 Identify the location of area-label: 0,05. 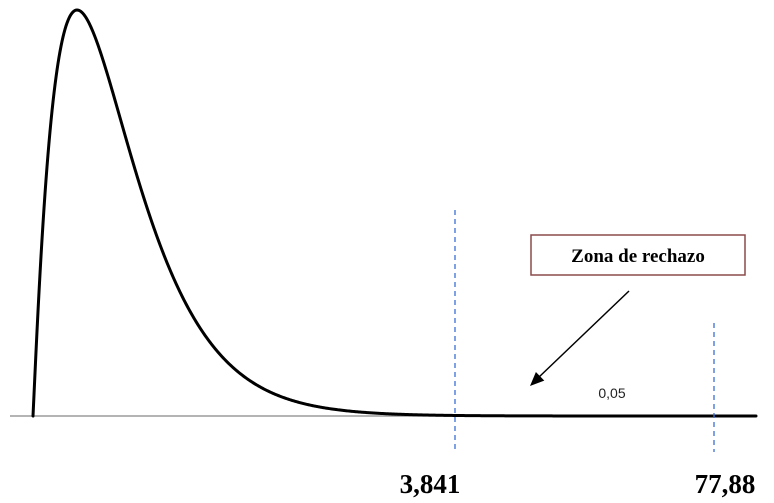
(611, 393).